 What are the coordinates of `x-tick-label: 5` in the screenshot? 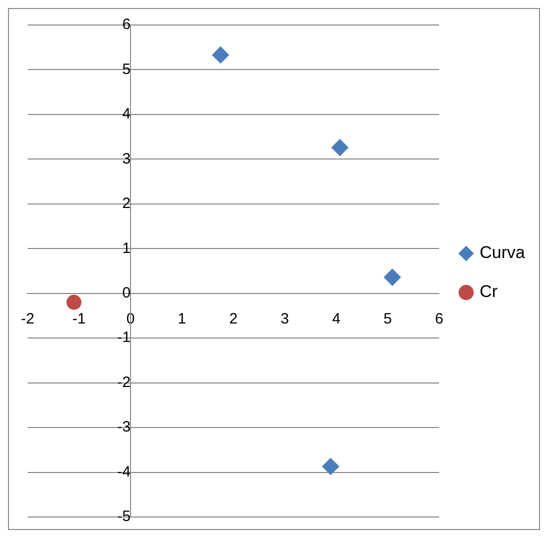 It's located at (388, 319).